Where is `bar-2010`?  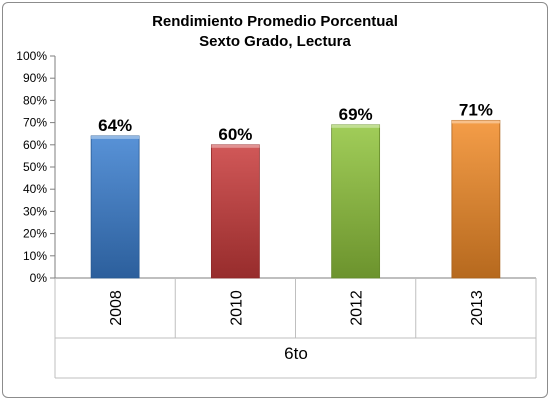
bar-2010 is located at coordinates (235, 211).